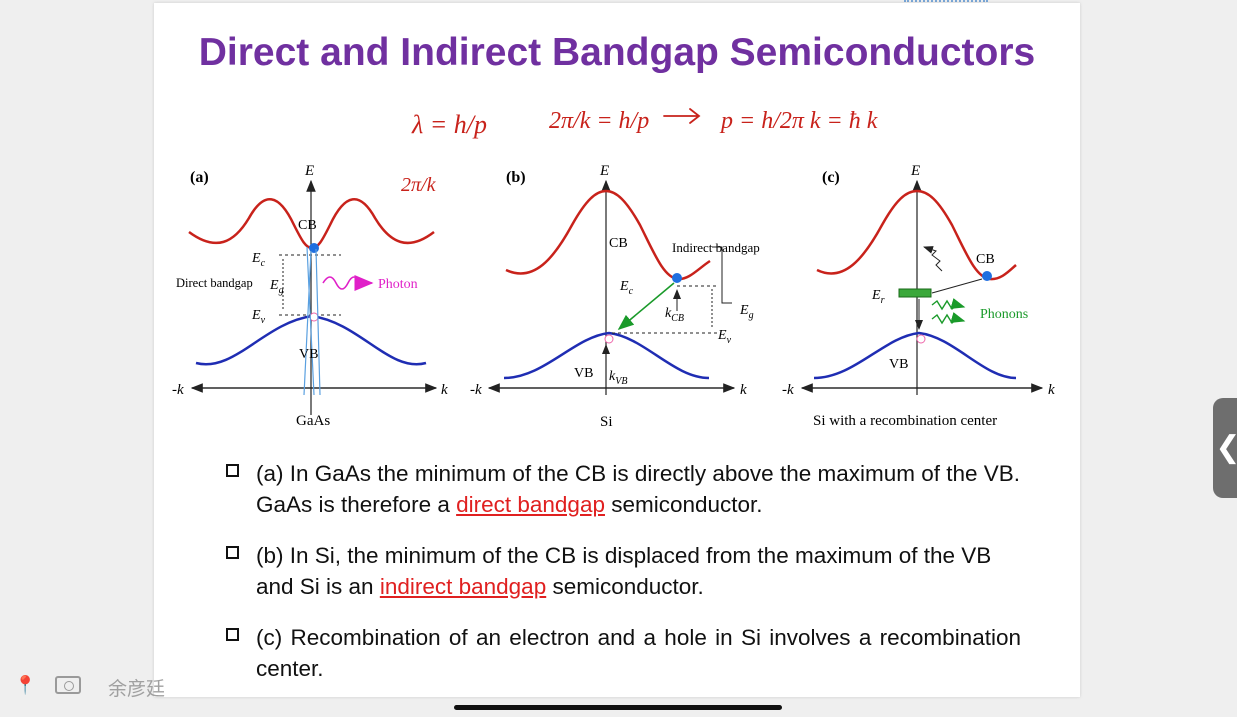 This screenshot has height=717, width=1237. Describe the element at coordinates (915, 171) in the screenshot. I see `panel-c-axis-e: E` at that location.